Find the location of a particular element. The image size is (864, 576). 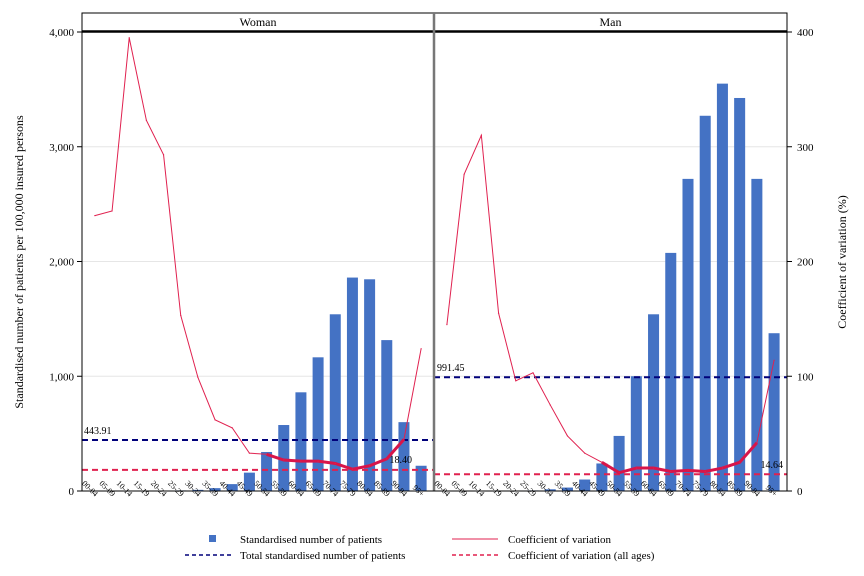

legend-label-cv-line: Coefficient of variation is located at coordinates (560, 540).